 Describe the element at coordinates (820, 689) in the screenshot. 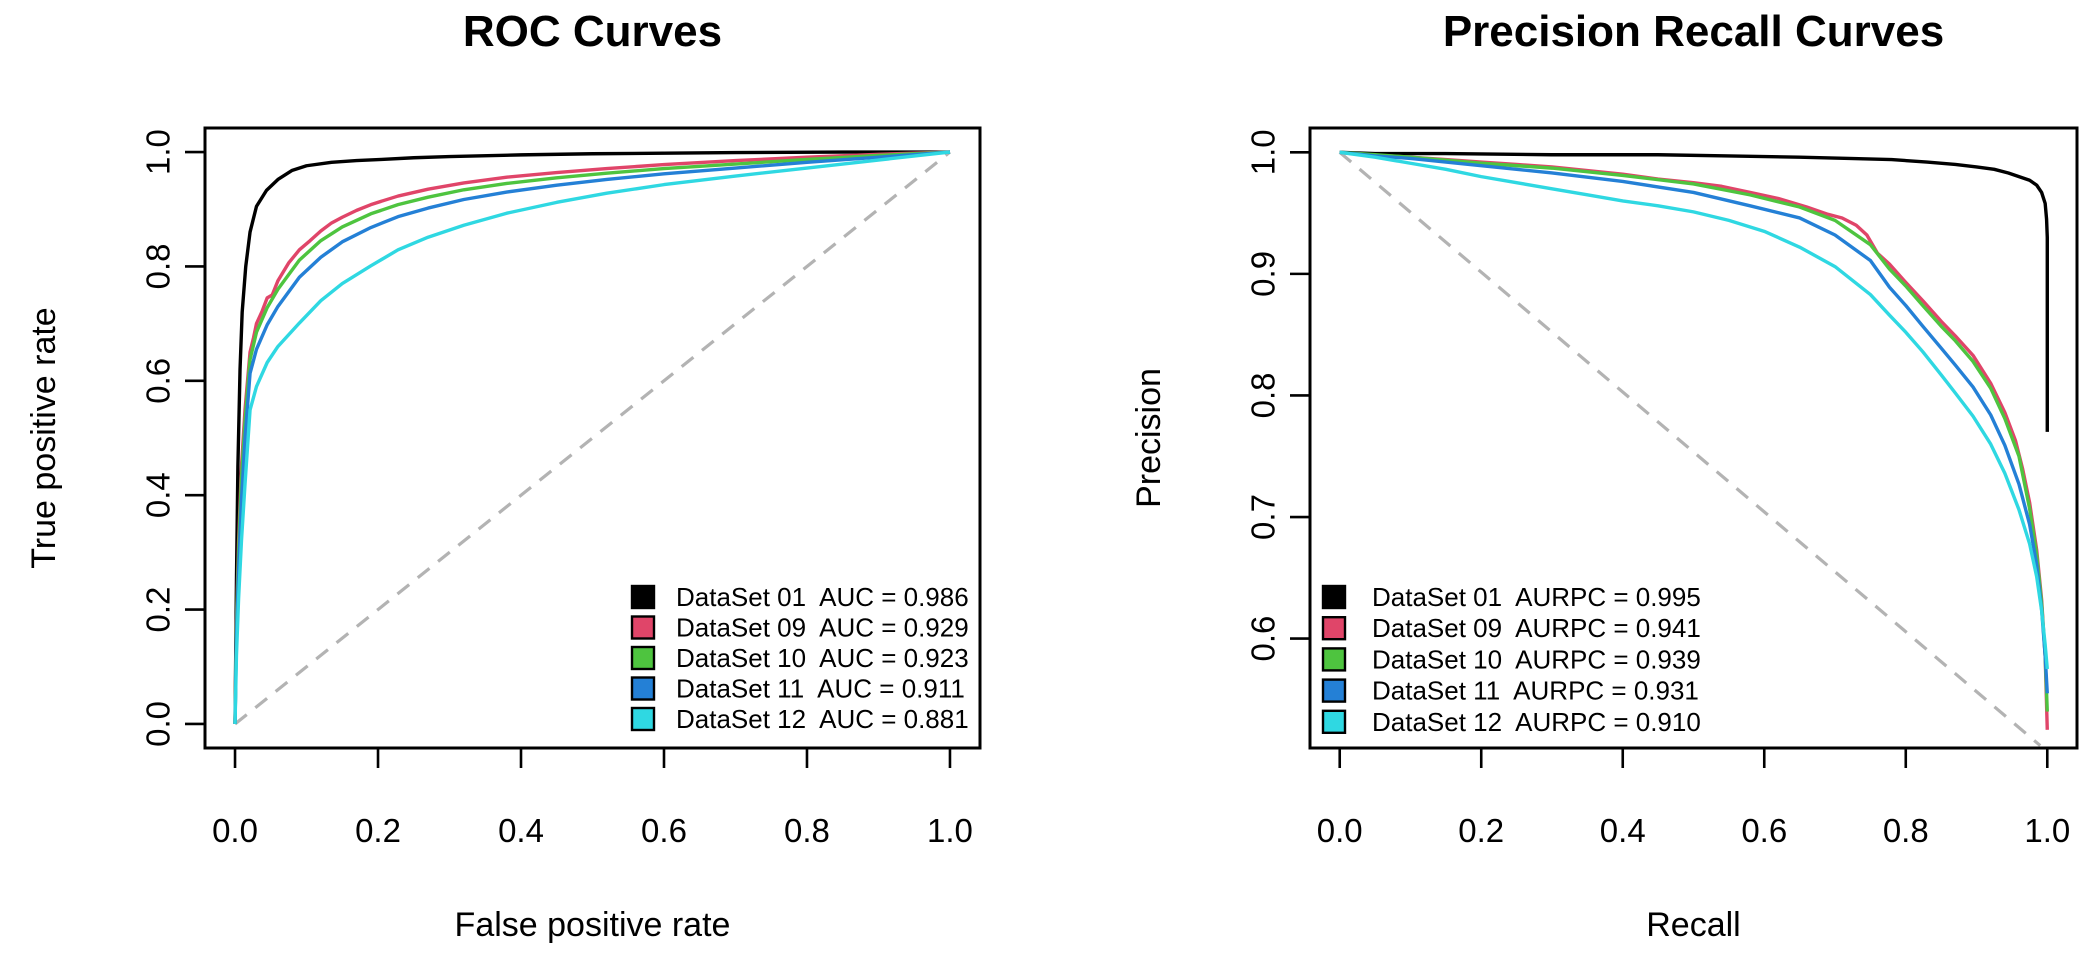

I see `dataset-11-legend-label: DataSet 11 AUC = 0.911` at that location.